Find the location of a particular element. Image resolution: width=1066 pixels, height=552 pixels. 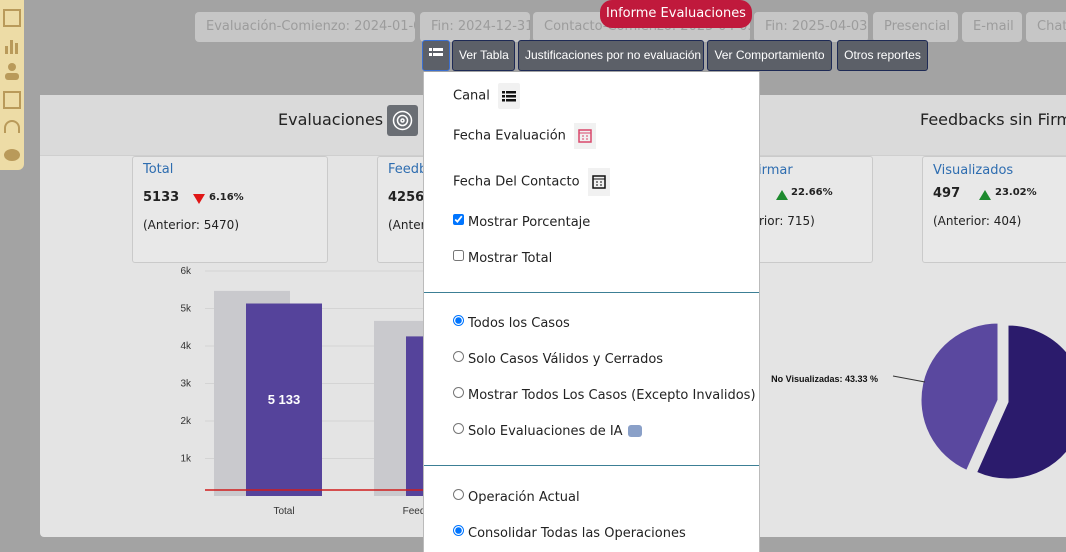

stat-previous: (Anterior: 5470) is located at coordinates (191, 225).